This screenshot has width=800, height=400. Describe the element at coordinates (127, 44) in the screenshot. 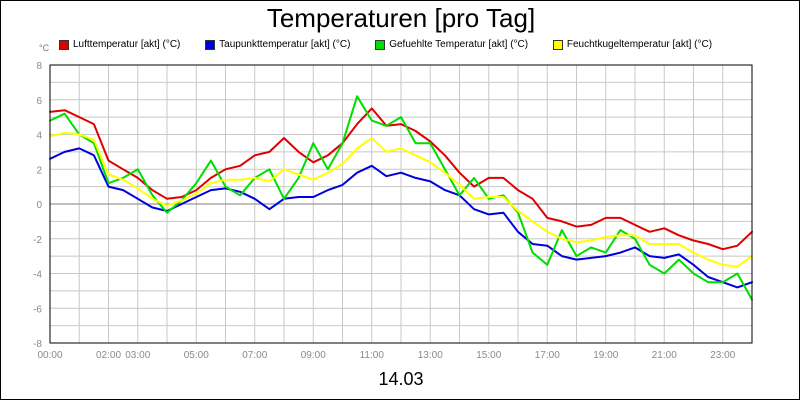

I see `legend-label-lufttemperatur: Lufttemperatur [akt] (°C)` at that location.